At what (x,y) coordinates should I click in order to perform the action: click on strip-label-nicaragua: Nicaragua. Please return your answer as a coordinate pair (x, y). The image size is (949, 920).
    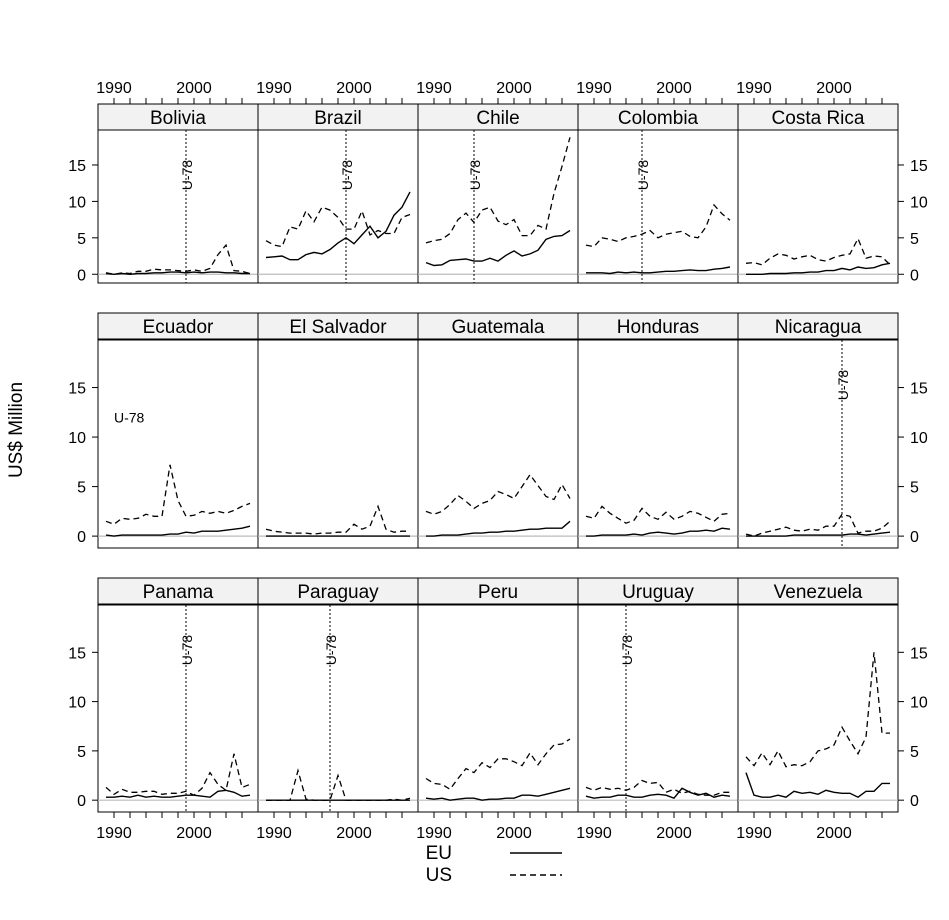
    Looking at the image, I should click on (818, 327).